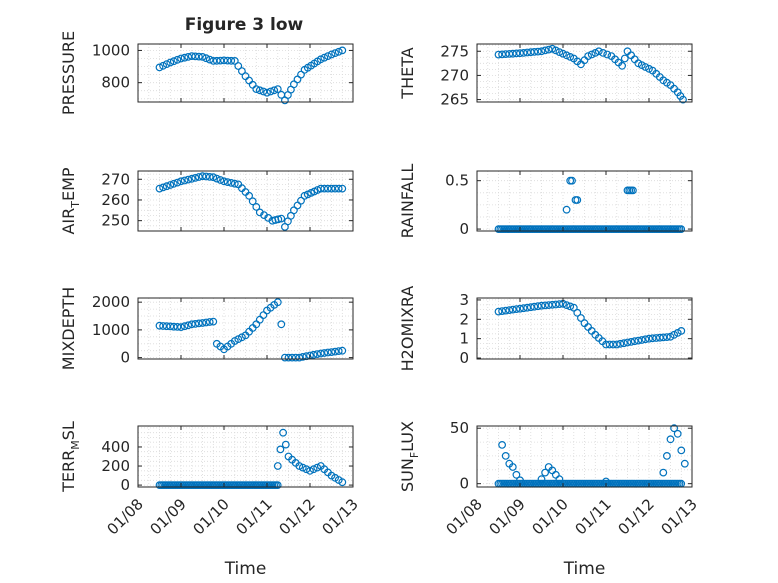  I want to click on y-tick-label: 400, so click(115, 447).